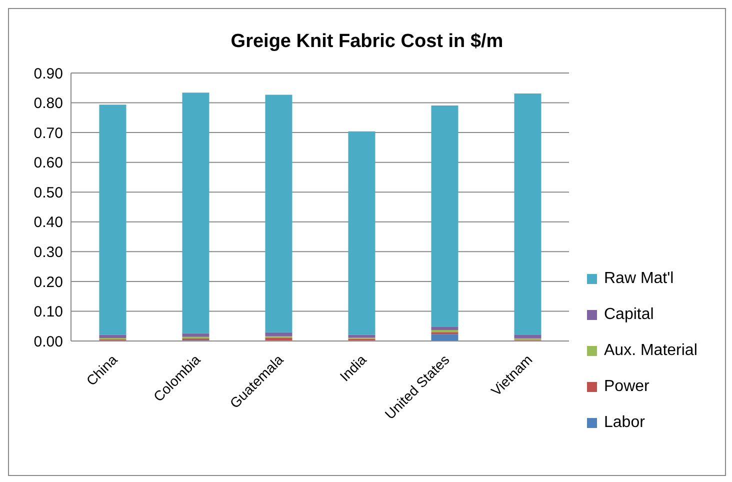 This screenshot has width=732, height=482. Describe the element at coordinates (48, 193) in the screenshot. I see `y-tick-label: 0.50` at that location.